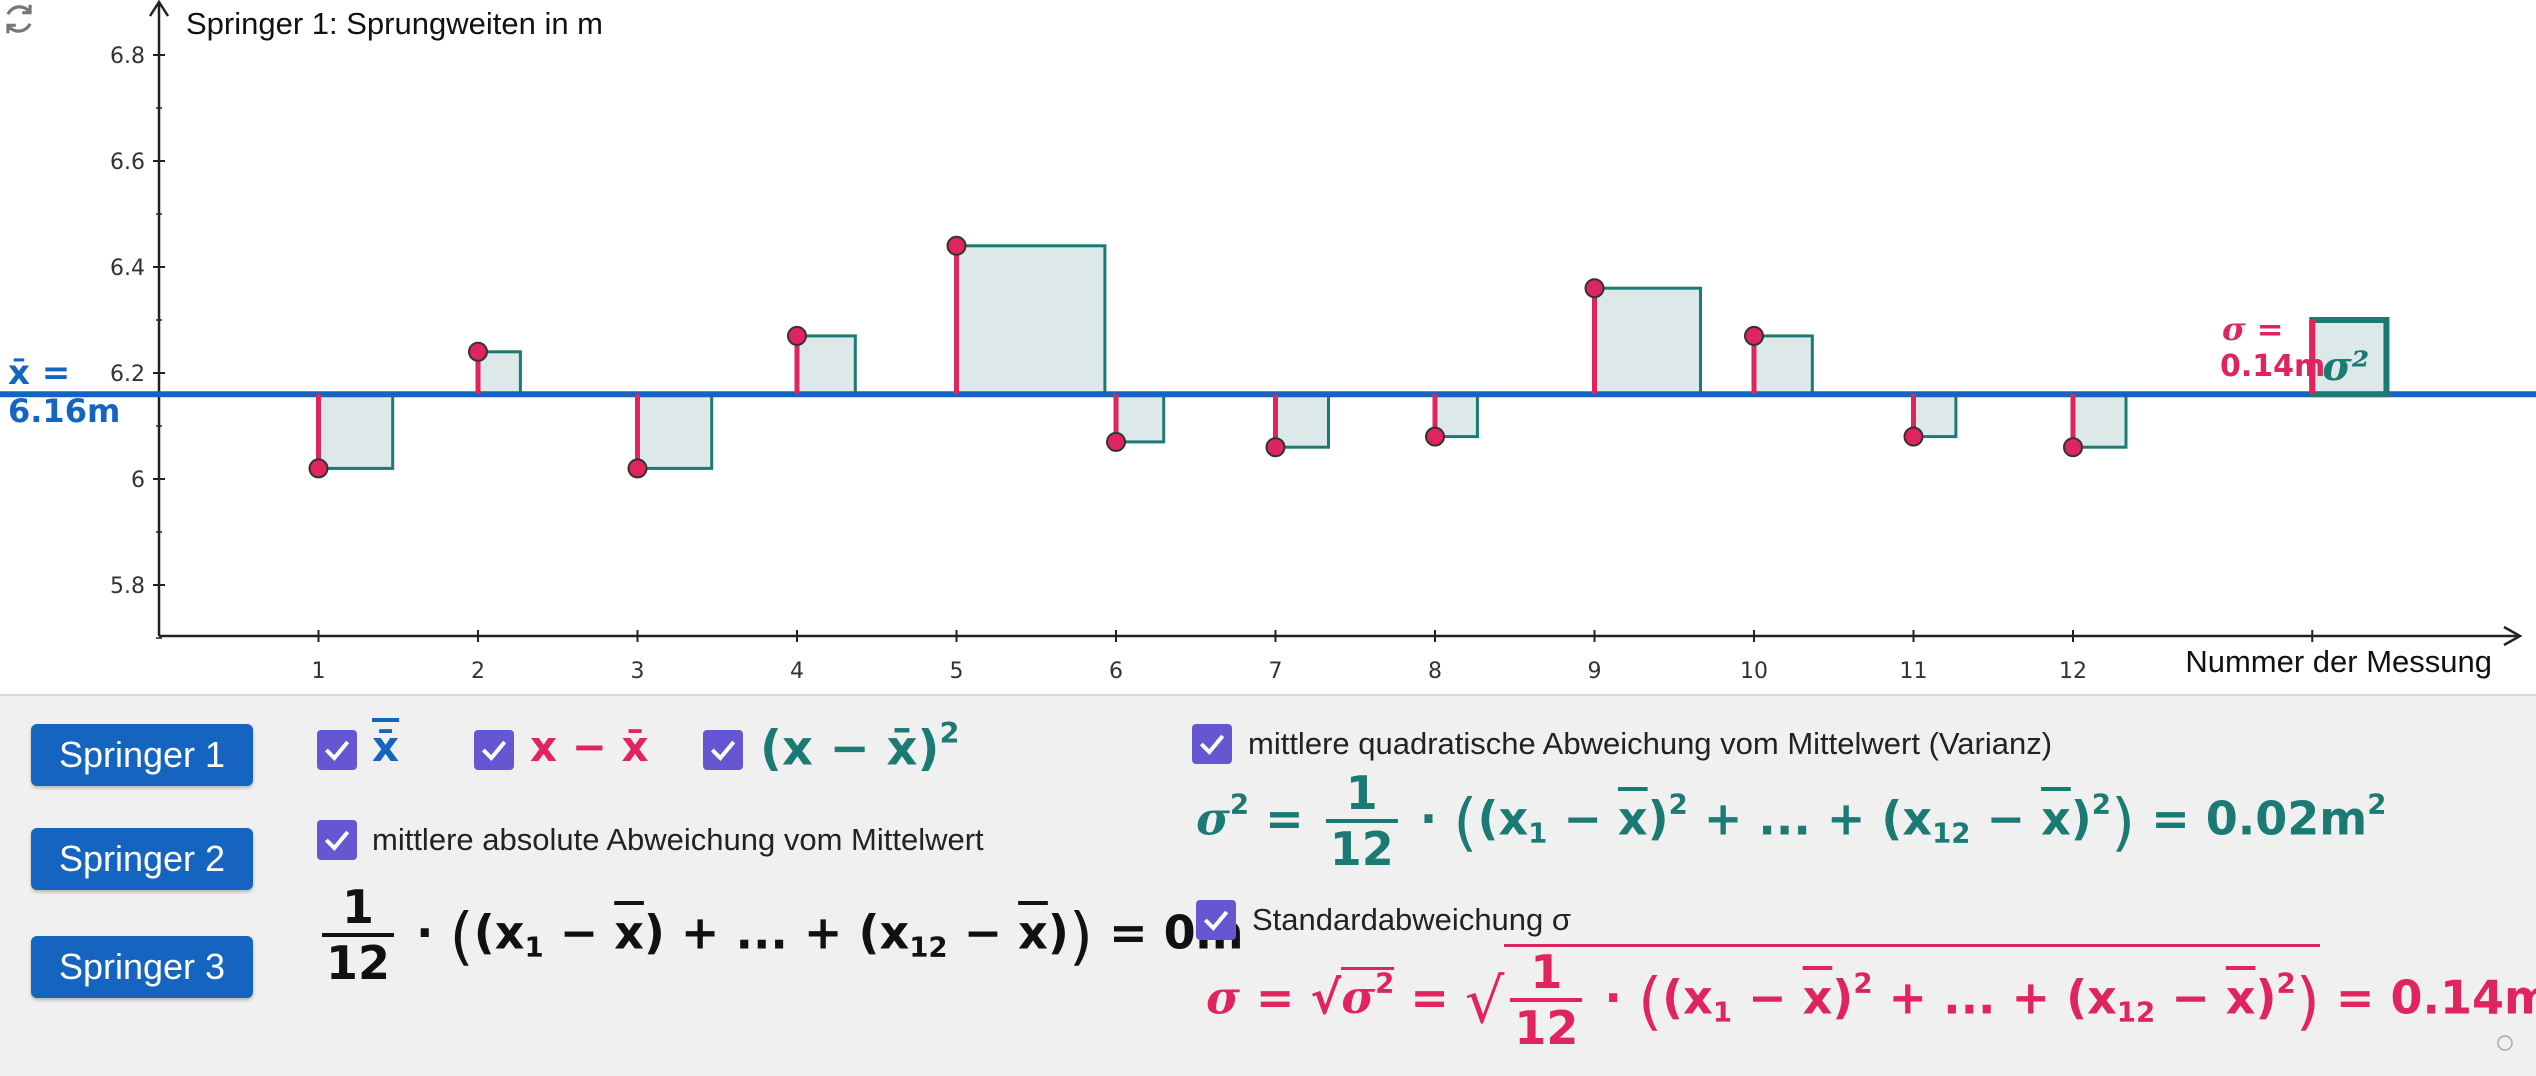 This screenshot has width=2536, height=1076. I want to click on x-axis-arrow, so click(2513, 636).